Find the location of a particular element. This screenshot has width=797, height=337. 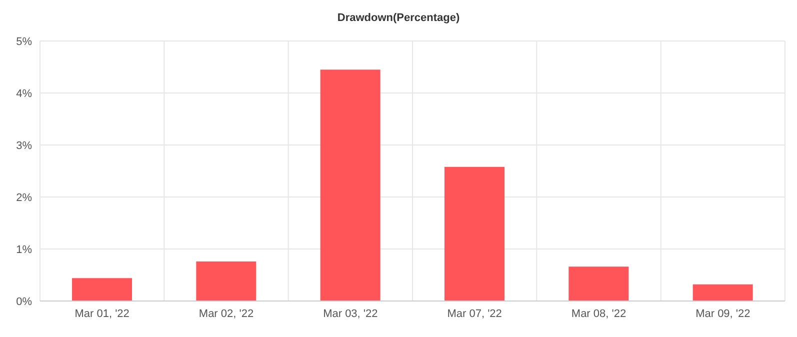

x-tick-label: Mar 02, '22 is located at coordinates (226, 314).